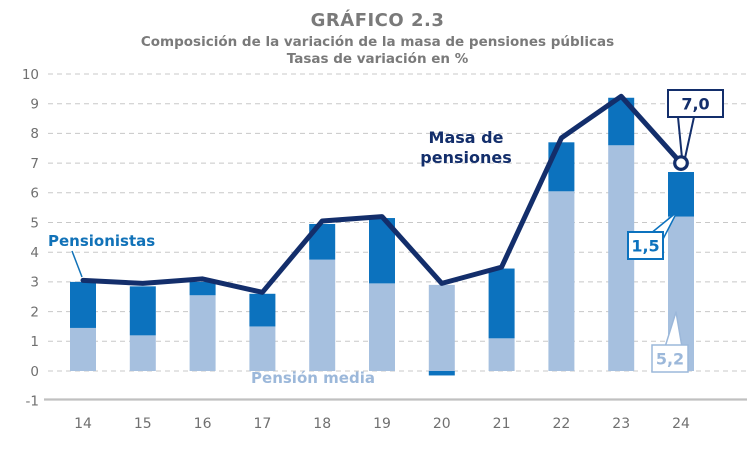 The image size is (755, 461). Describe the element at coordinates (313, 378) in the screenshot. I see `series-label-pension-media: Pensión media` at that location.